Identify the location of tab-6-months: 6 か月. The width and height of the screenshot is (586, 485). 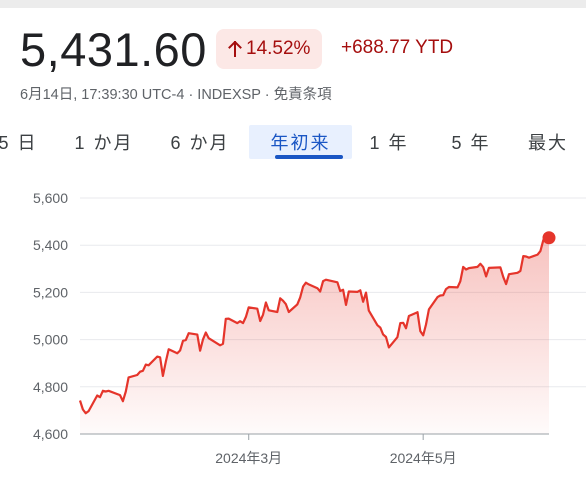
(200, 142).